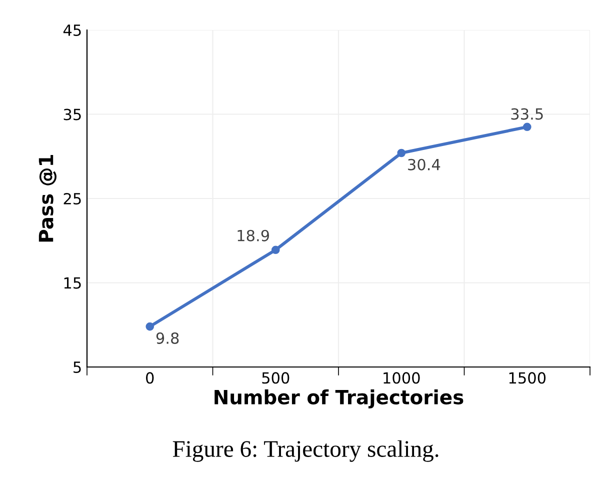 This screenshot has height=493, width=612. Describe the element at coordinates (72, 283) in the screenshot. I see `y-tick-label: 15` at that location.